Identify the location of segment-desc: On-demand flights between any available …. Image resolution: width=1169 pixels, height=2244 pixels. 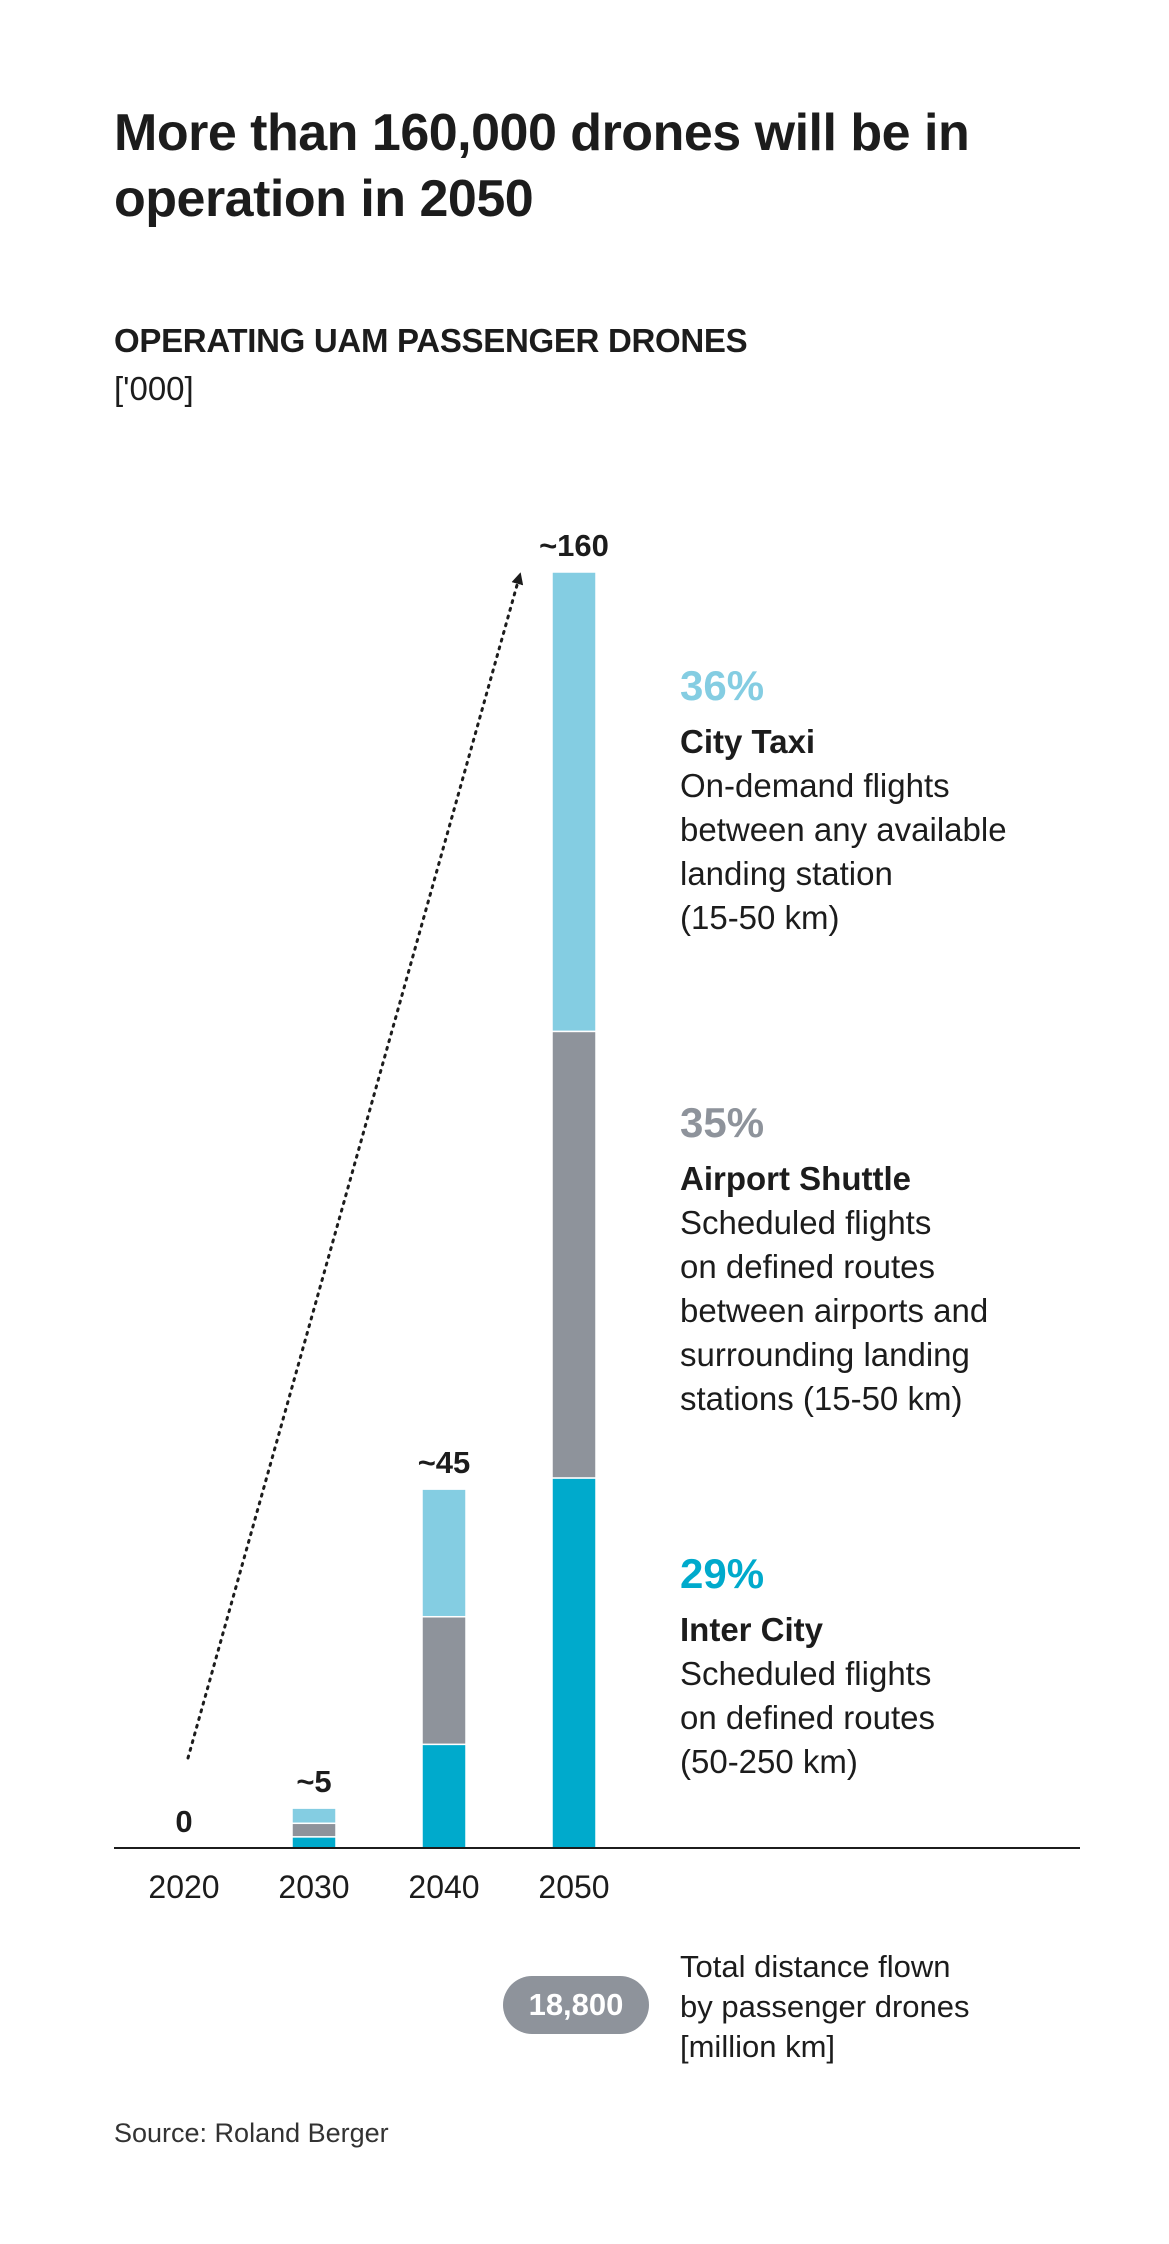
(843, 851).